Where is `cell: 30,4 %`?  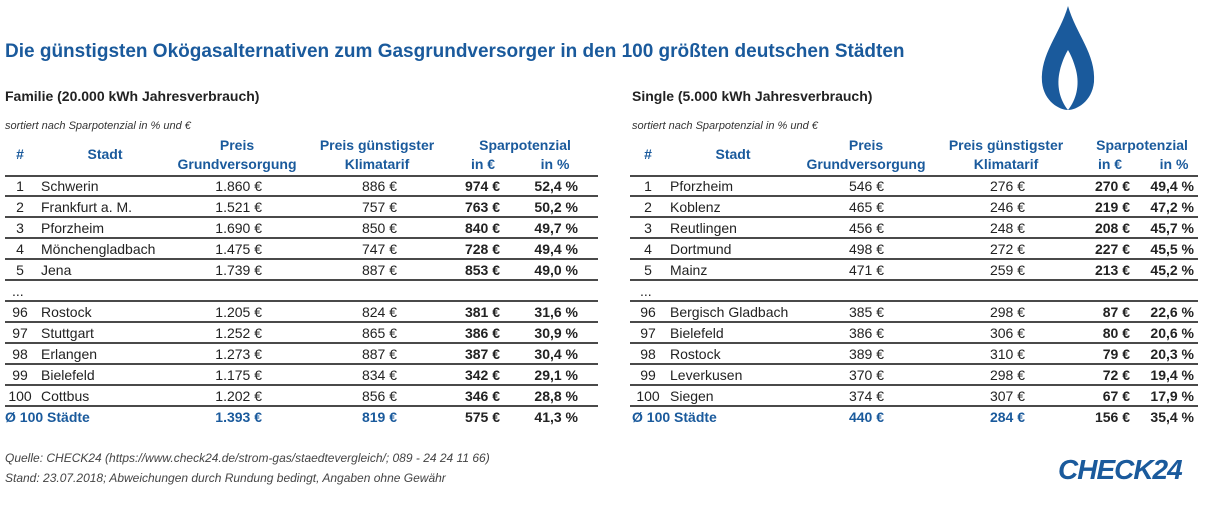
cell: 30,4 % is located at coordinates (556, 354).